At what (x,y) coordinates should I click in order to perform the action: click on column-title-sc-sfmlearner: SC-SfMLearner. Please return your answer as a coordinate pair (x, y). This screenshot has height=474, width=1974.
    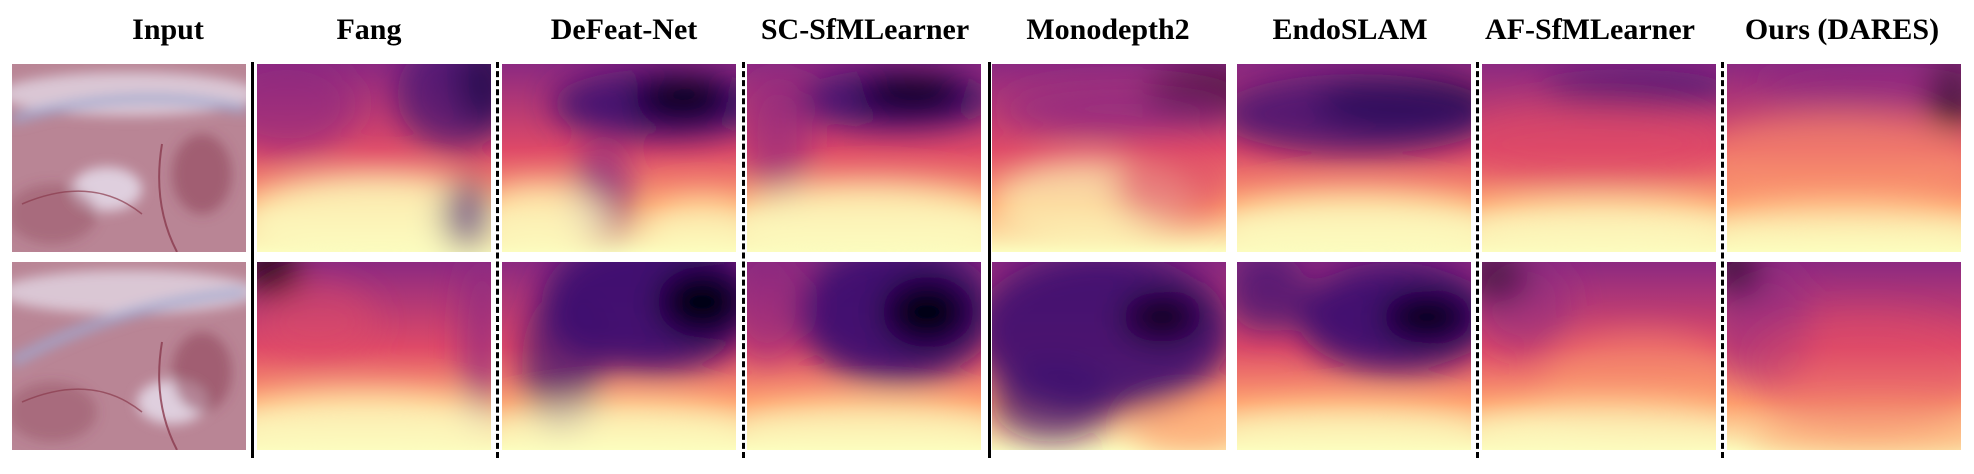
    Looking at the image, I should click on (865, 29).